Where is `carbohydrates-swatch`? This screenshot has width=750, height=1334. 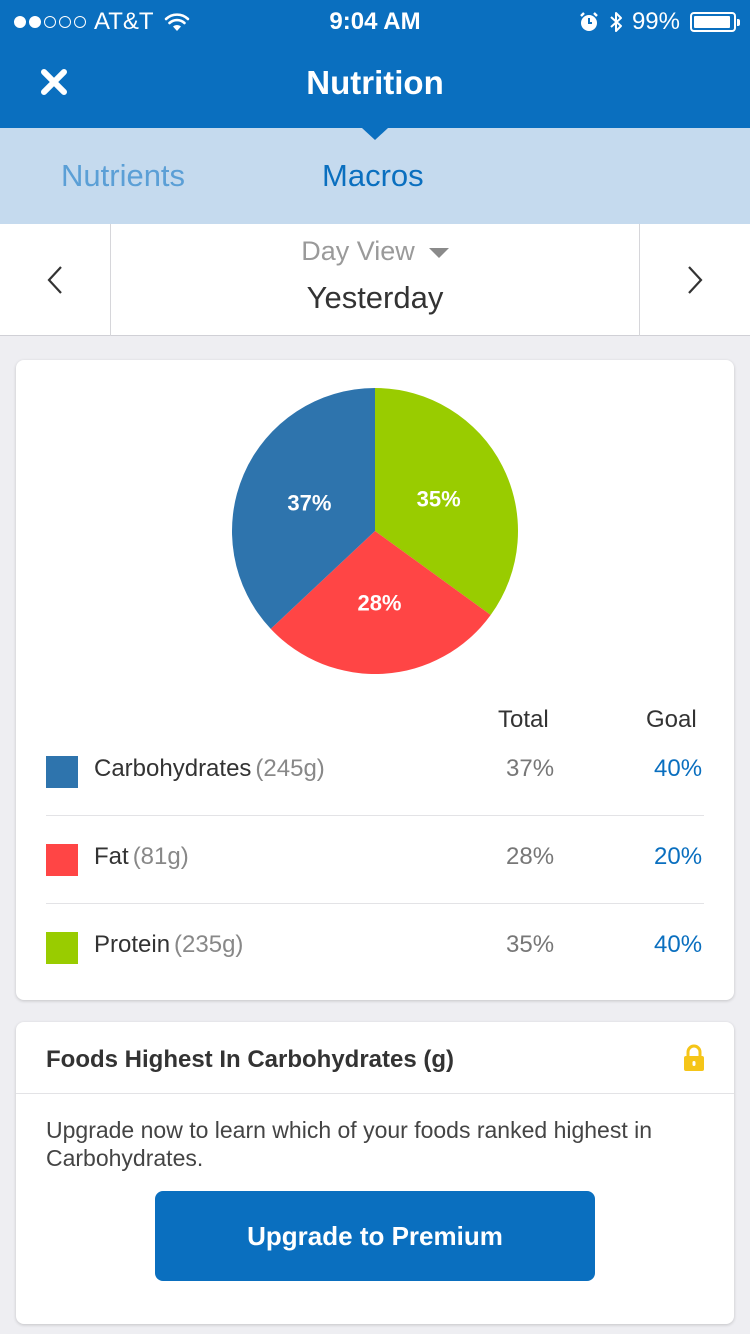 carbohydrates-swatch is located at coordinates (62, 772).